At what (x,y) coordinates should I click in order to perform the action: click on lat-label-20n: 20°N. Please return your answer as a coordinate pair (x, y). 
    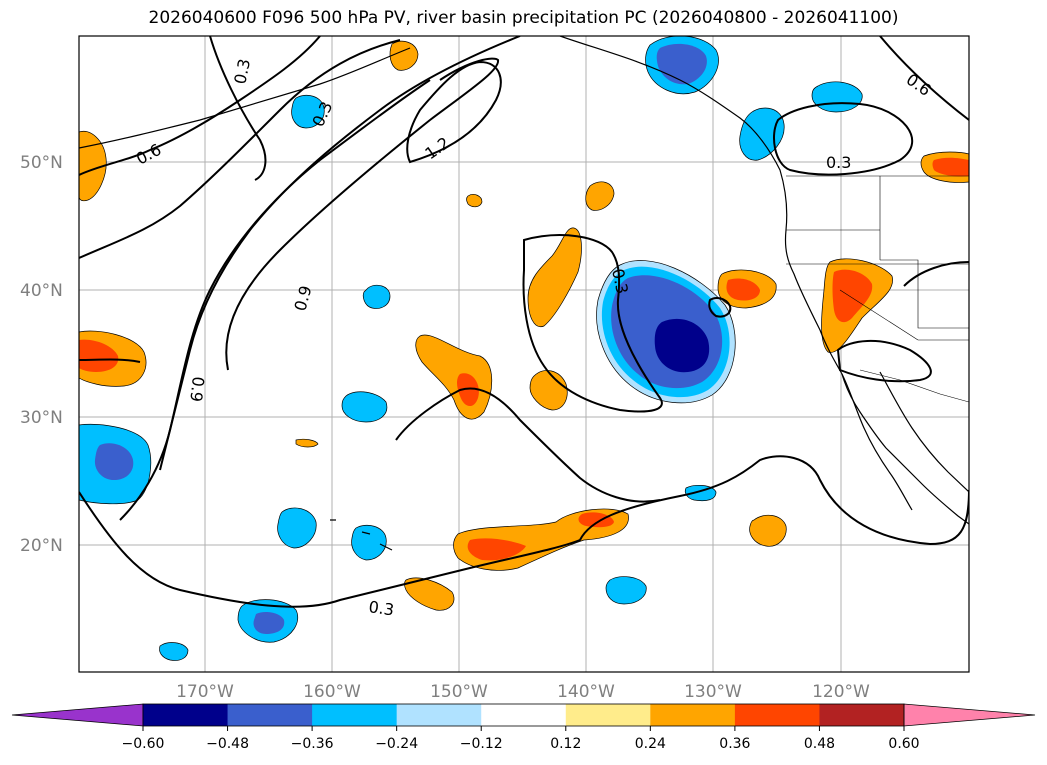
    Looking at the image, I should click on (41, 546).